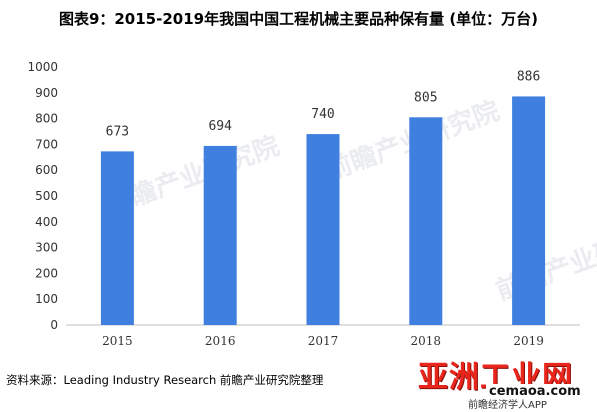 The height and width of the screenshot is (412, 597). Describe the element at coordinates (426, 341) in the screenshot. I see `x-tick-label: 2018` at that location.